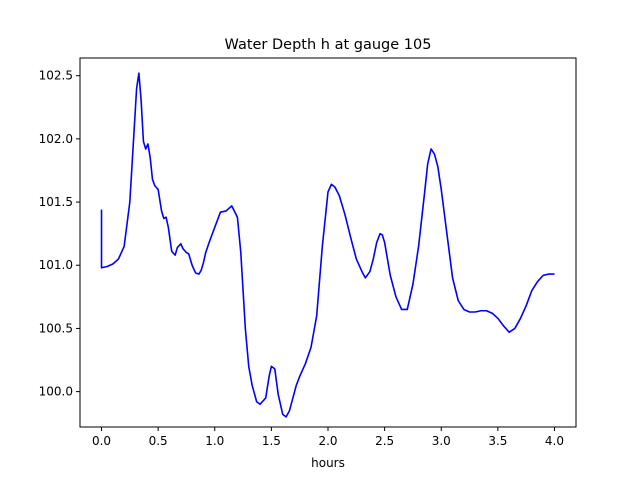 Image resolution: width=640 pixels, height=480 pixels. What do you see at coordinates (384, 441) in the screenshot?
I see `x-tick-label-2-5: 2.5` at bounding box center [384, 441].